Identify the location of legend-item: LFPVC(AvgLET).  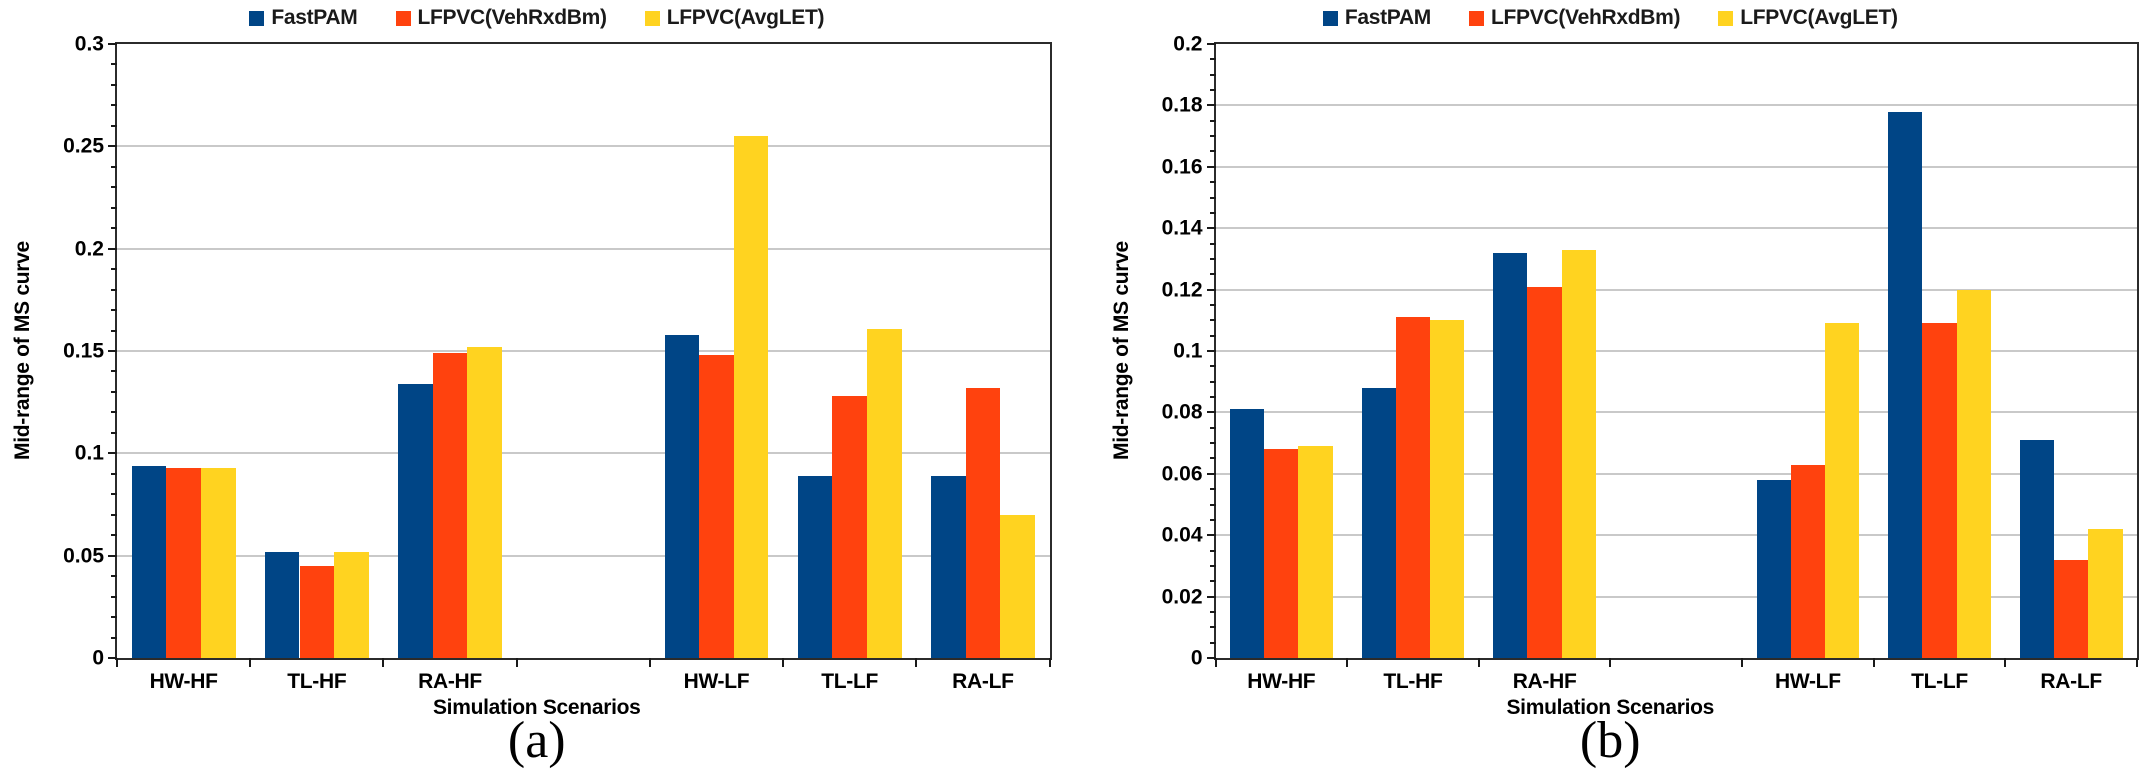
(1808, 18).